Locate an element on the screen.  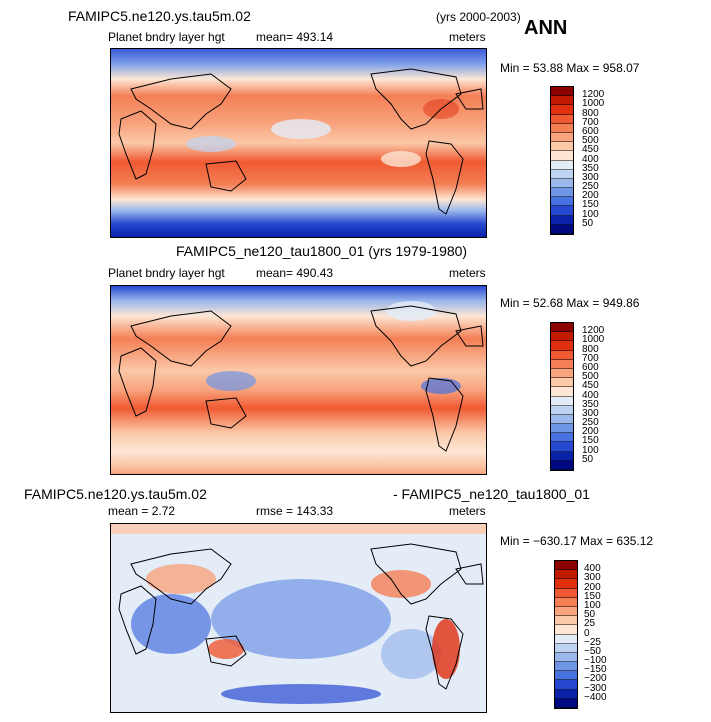
colorbar-tick-label: −300 is located at coordinates (595, 688).